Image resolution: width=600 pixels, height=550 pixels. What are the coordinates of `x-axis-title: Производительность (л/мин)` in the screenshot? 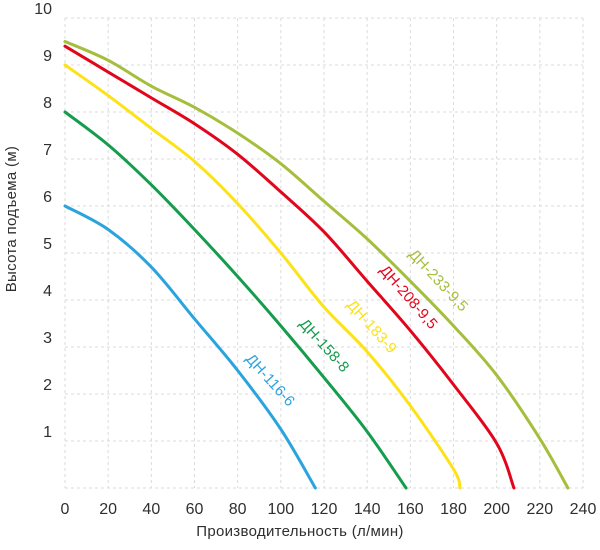 It's located at (300, 531).